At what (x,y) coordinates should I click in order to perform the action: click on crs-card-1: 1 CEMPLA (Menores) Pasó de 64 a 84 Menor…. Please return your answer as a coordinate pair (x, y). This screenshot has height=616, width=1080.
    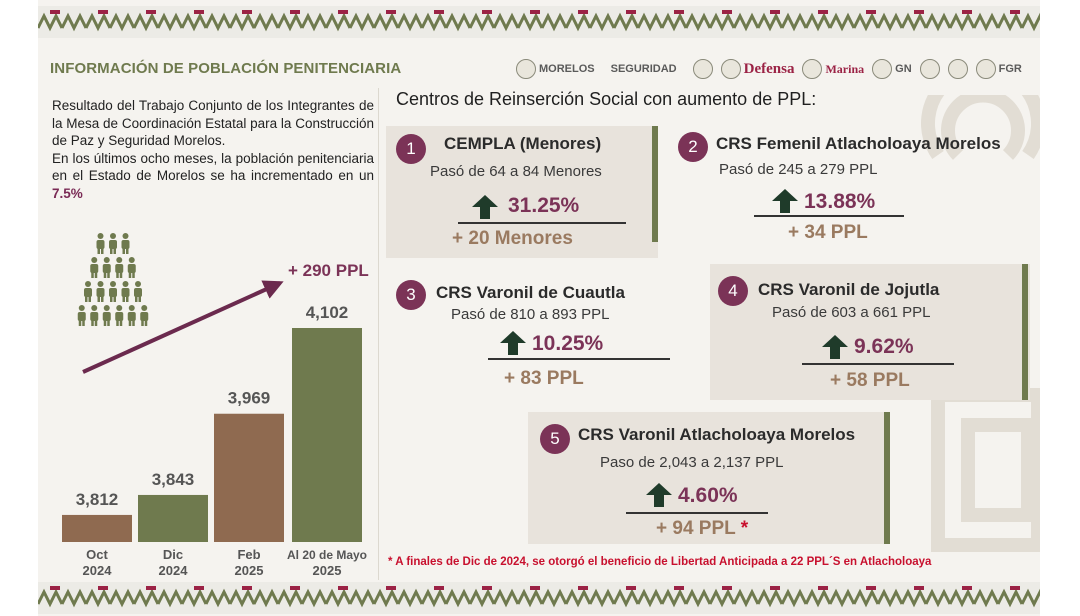
    Looking at the image, I should click on (522, 192).